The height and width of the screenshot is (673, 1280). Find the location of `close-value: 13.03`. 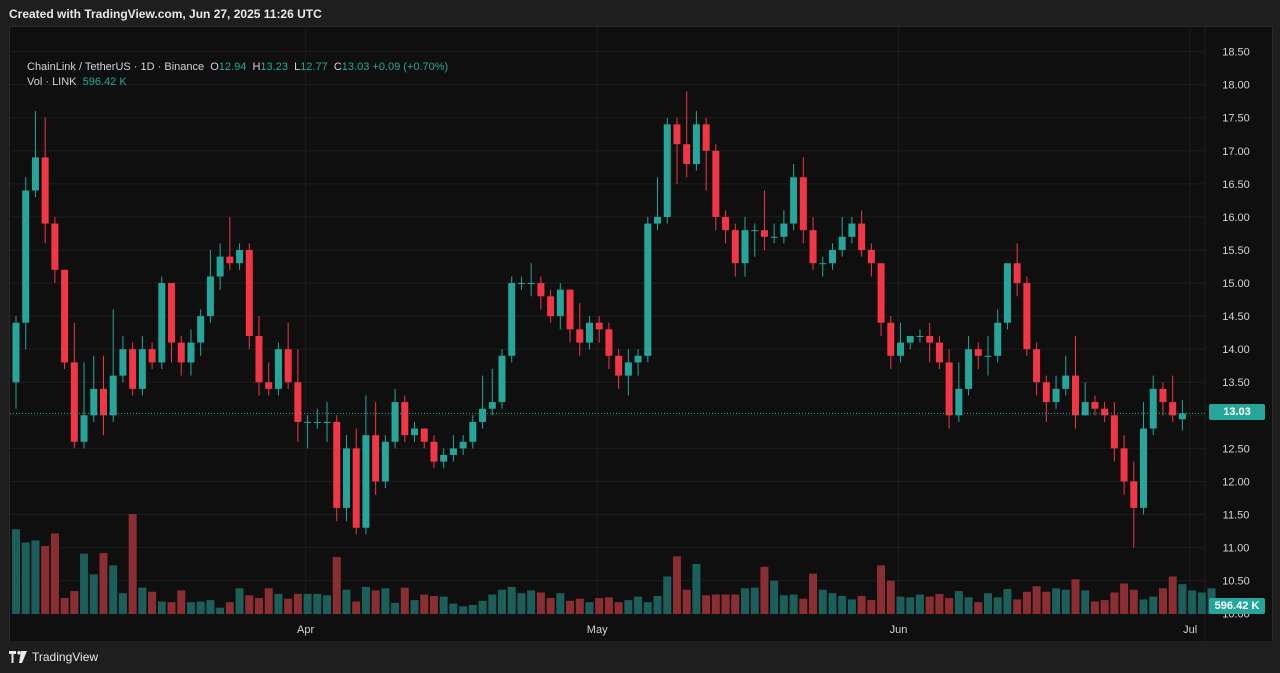

close-value: 13.03 is located at coordinates (355, 67).